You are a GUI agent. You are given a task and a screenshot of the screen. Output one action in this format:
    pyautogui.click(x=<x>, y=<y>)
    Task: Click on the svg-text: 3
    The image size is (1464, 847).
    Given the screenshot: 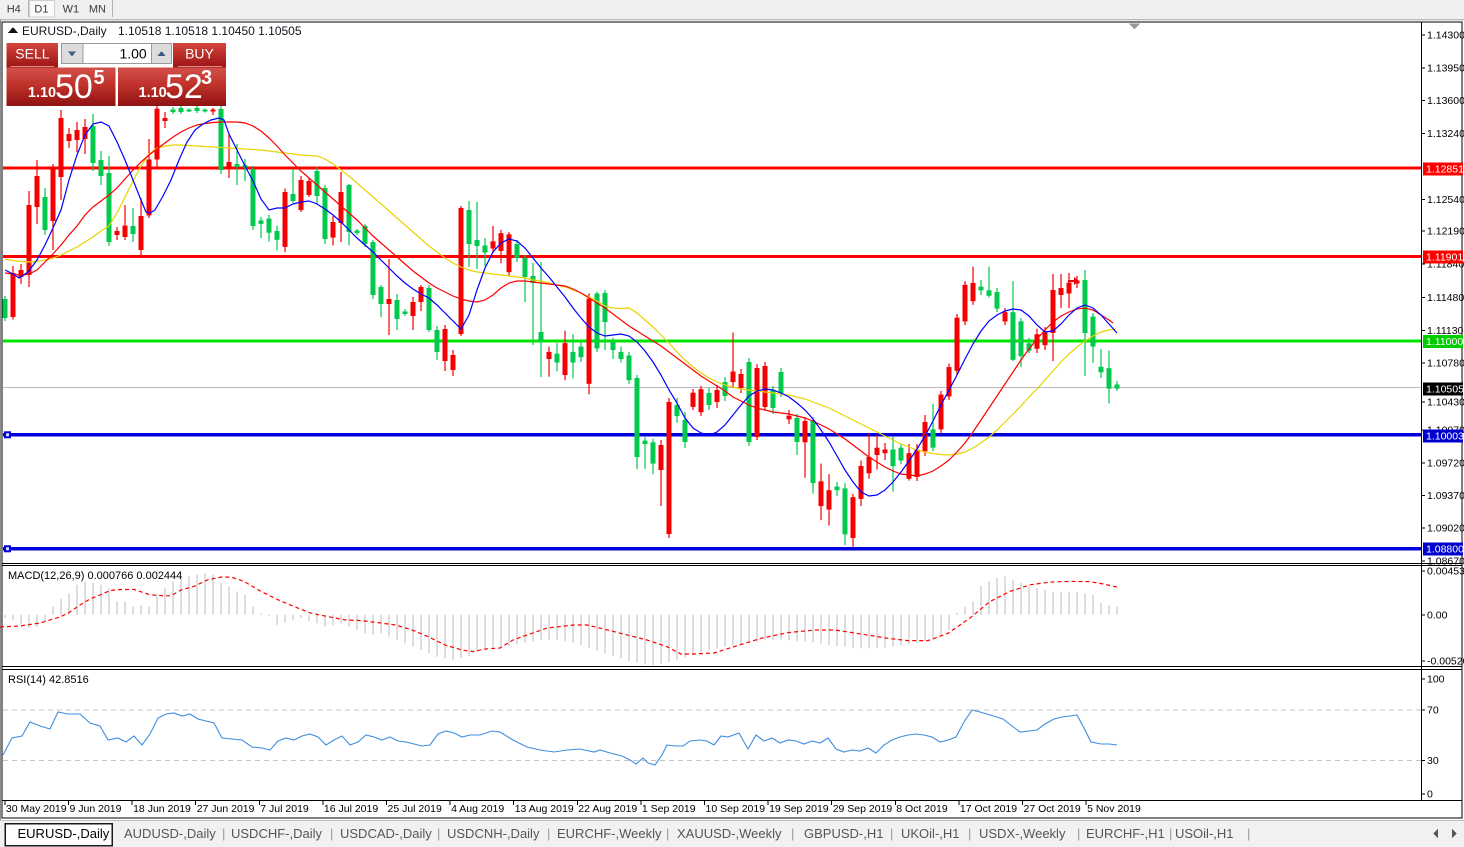 What is the action you would take?
    pyautogui.click(x=206, y=78)
    